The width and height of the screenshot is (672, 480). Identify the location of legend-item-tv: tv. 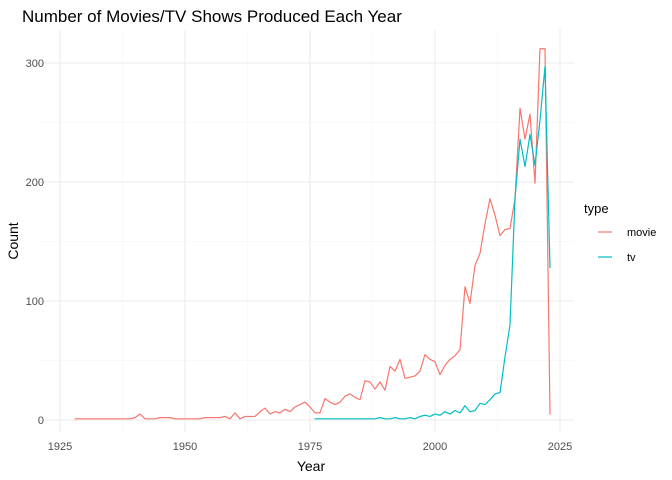
(617, 258).